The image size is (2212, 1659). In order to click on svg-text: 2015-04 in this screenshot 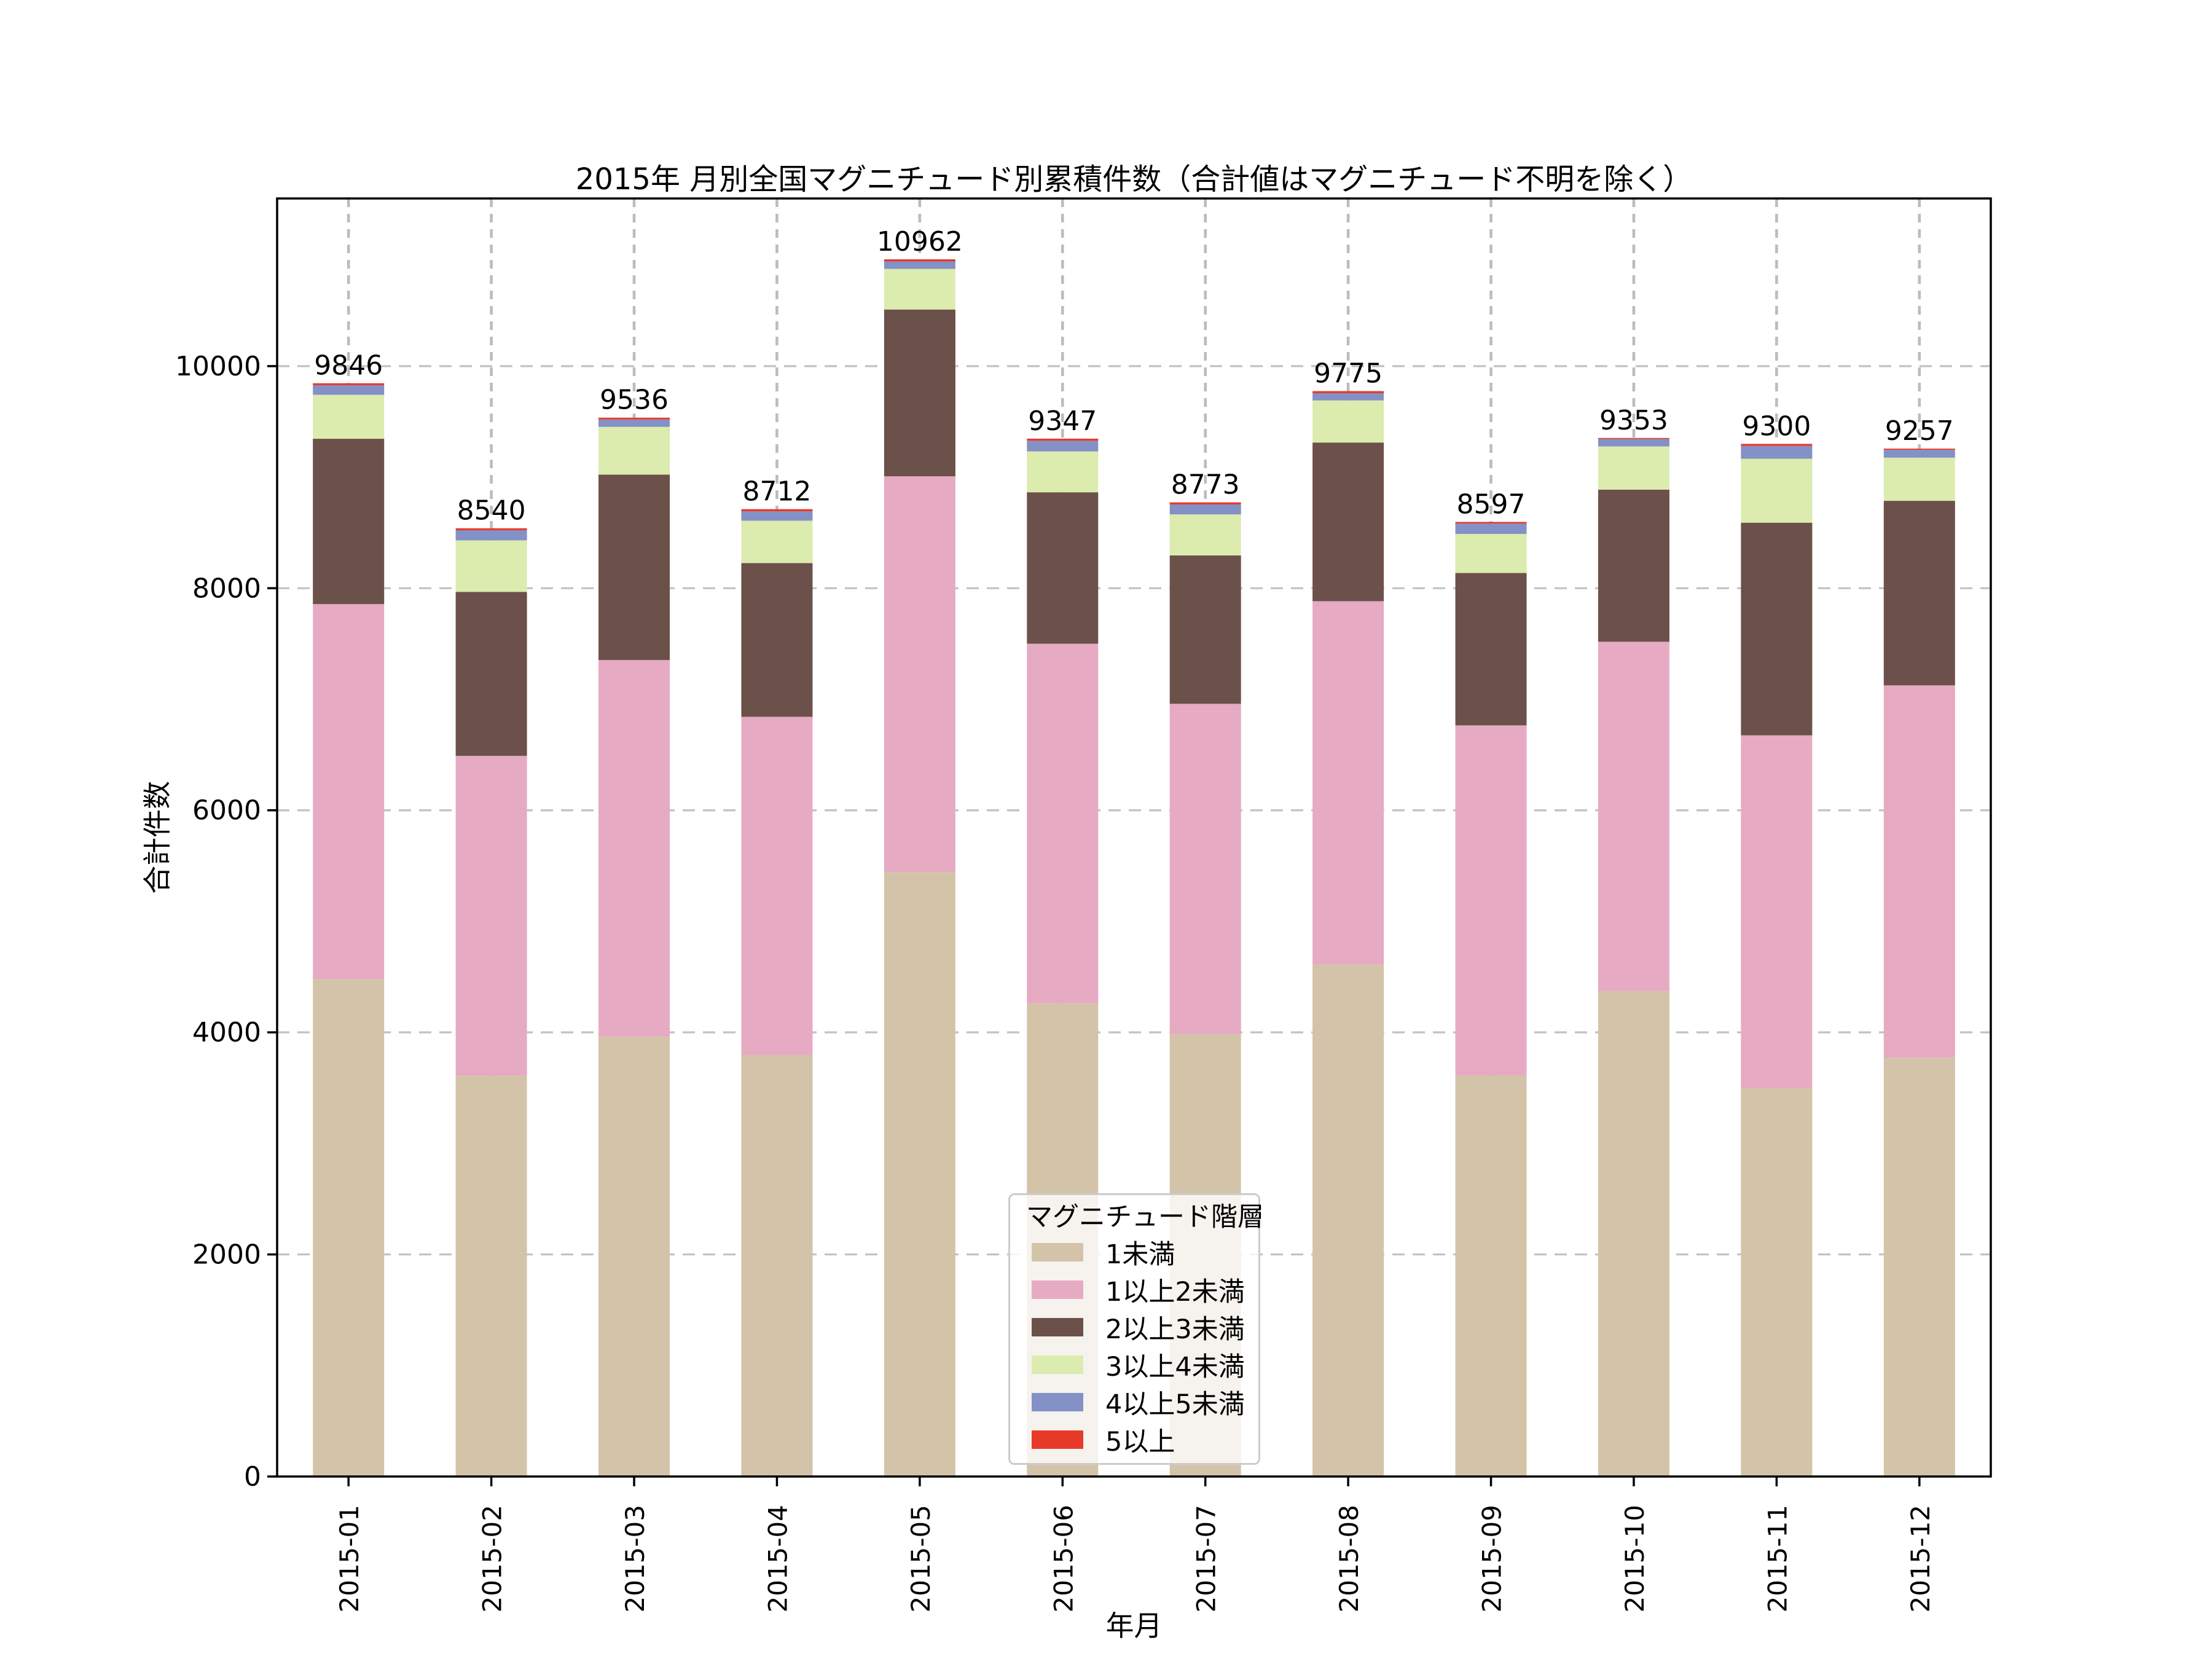, I will do `click(778, 1559)`.